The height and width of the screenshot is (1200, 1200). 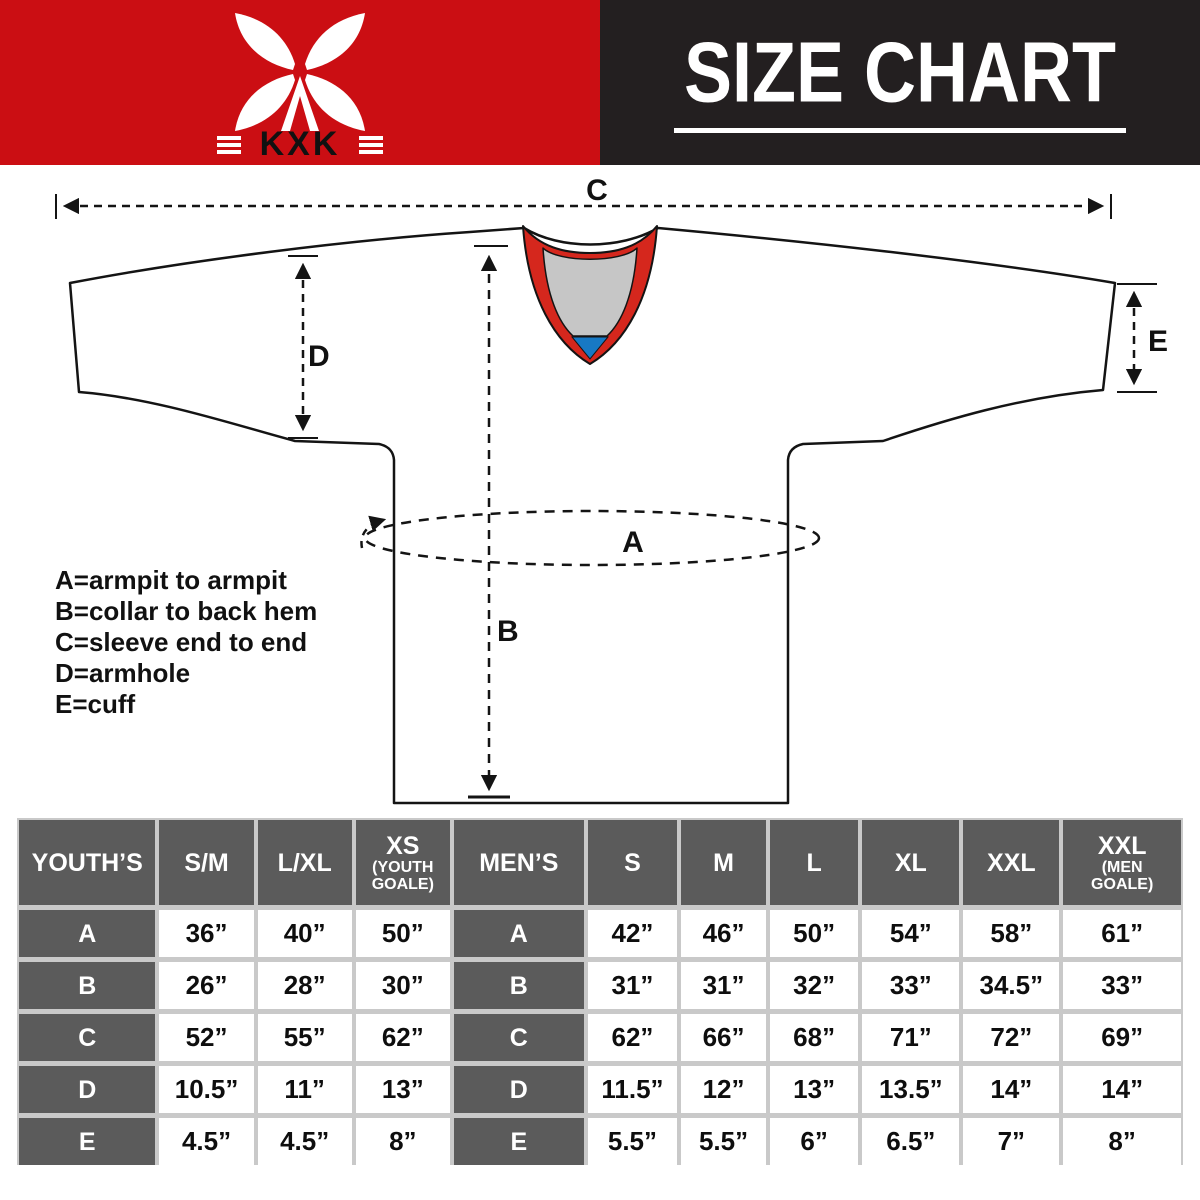 I want to click on men-row-label-d: D, so click(x=518, y=1089).